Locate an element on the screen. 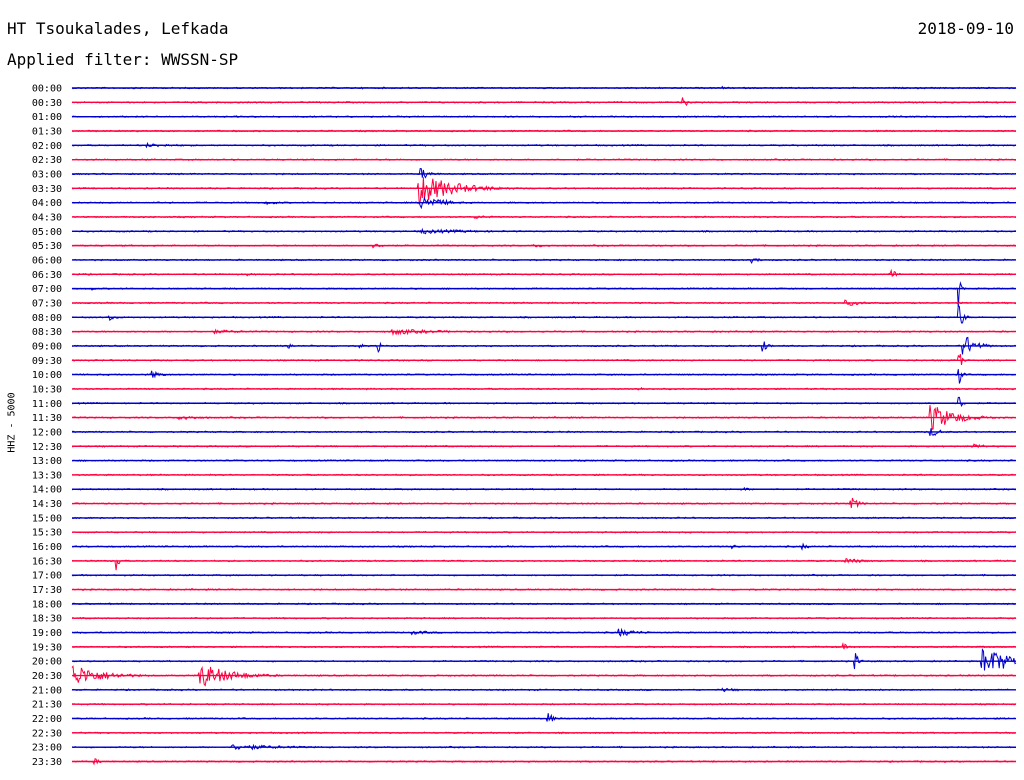 The image size is (1024, 780). time-tick-label: 19:30 is located at coordinates (47, 647).